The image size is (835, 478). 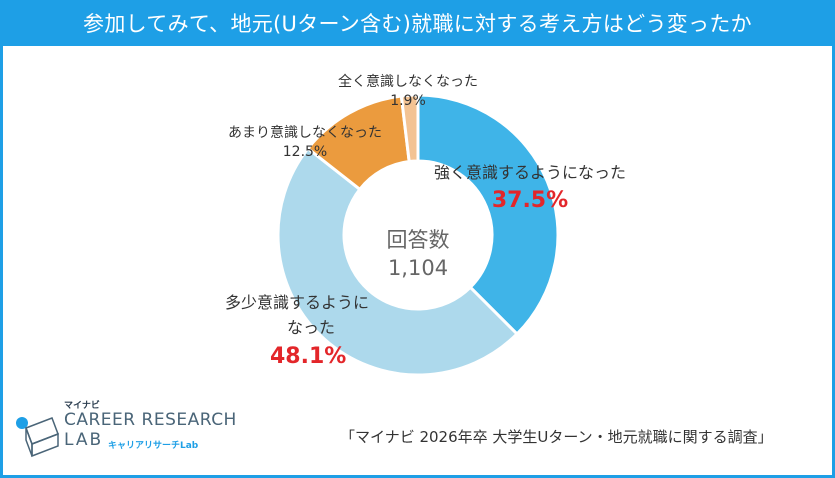 What do you see at coordinates (297, 302) in the screenshot?
I see `slice-label-somewhat-line1: 多少意識するように` at bounding box center [297, 302].